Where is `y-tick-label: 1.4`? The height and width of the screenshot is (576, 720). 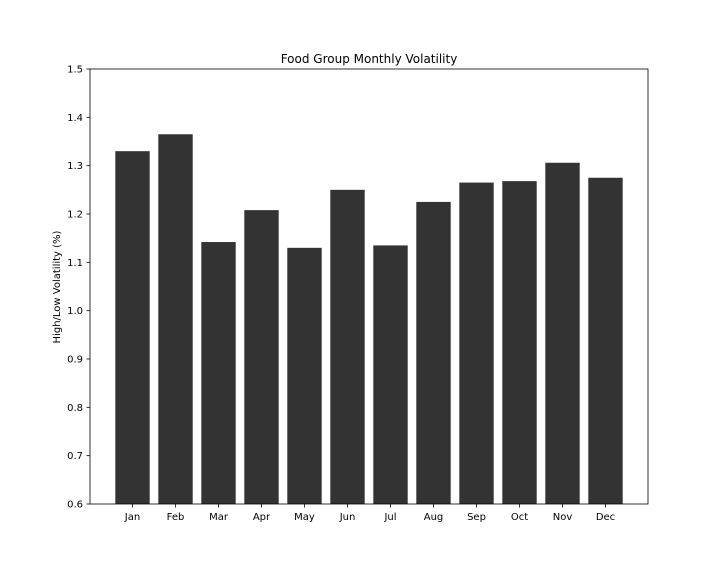 y-tick-label: 1.4 is located at coordinates (75, 118).